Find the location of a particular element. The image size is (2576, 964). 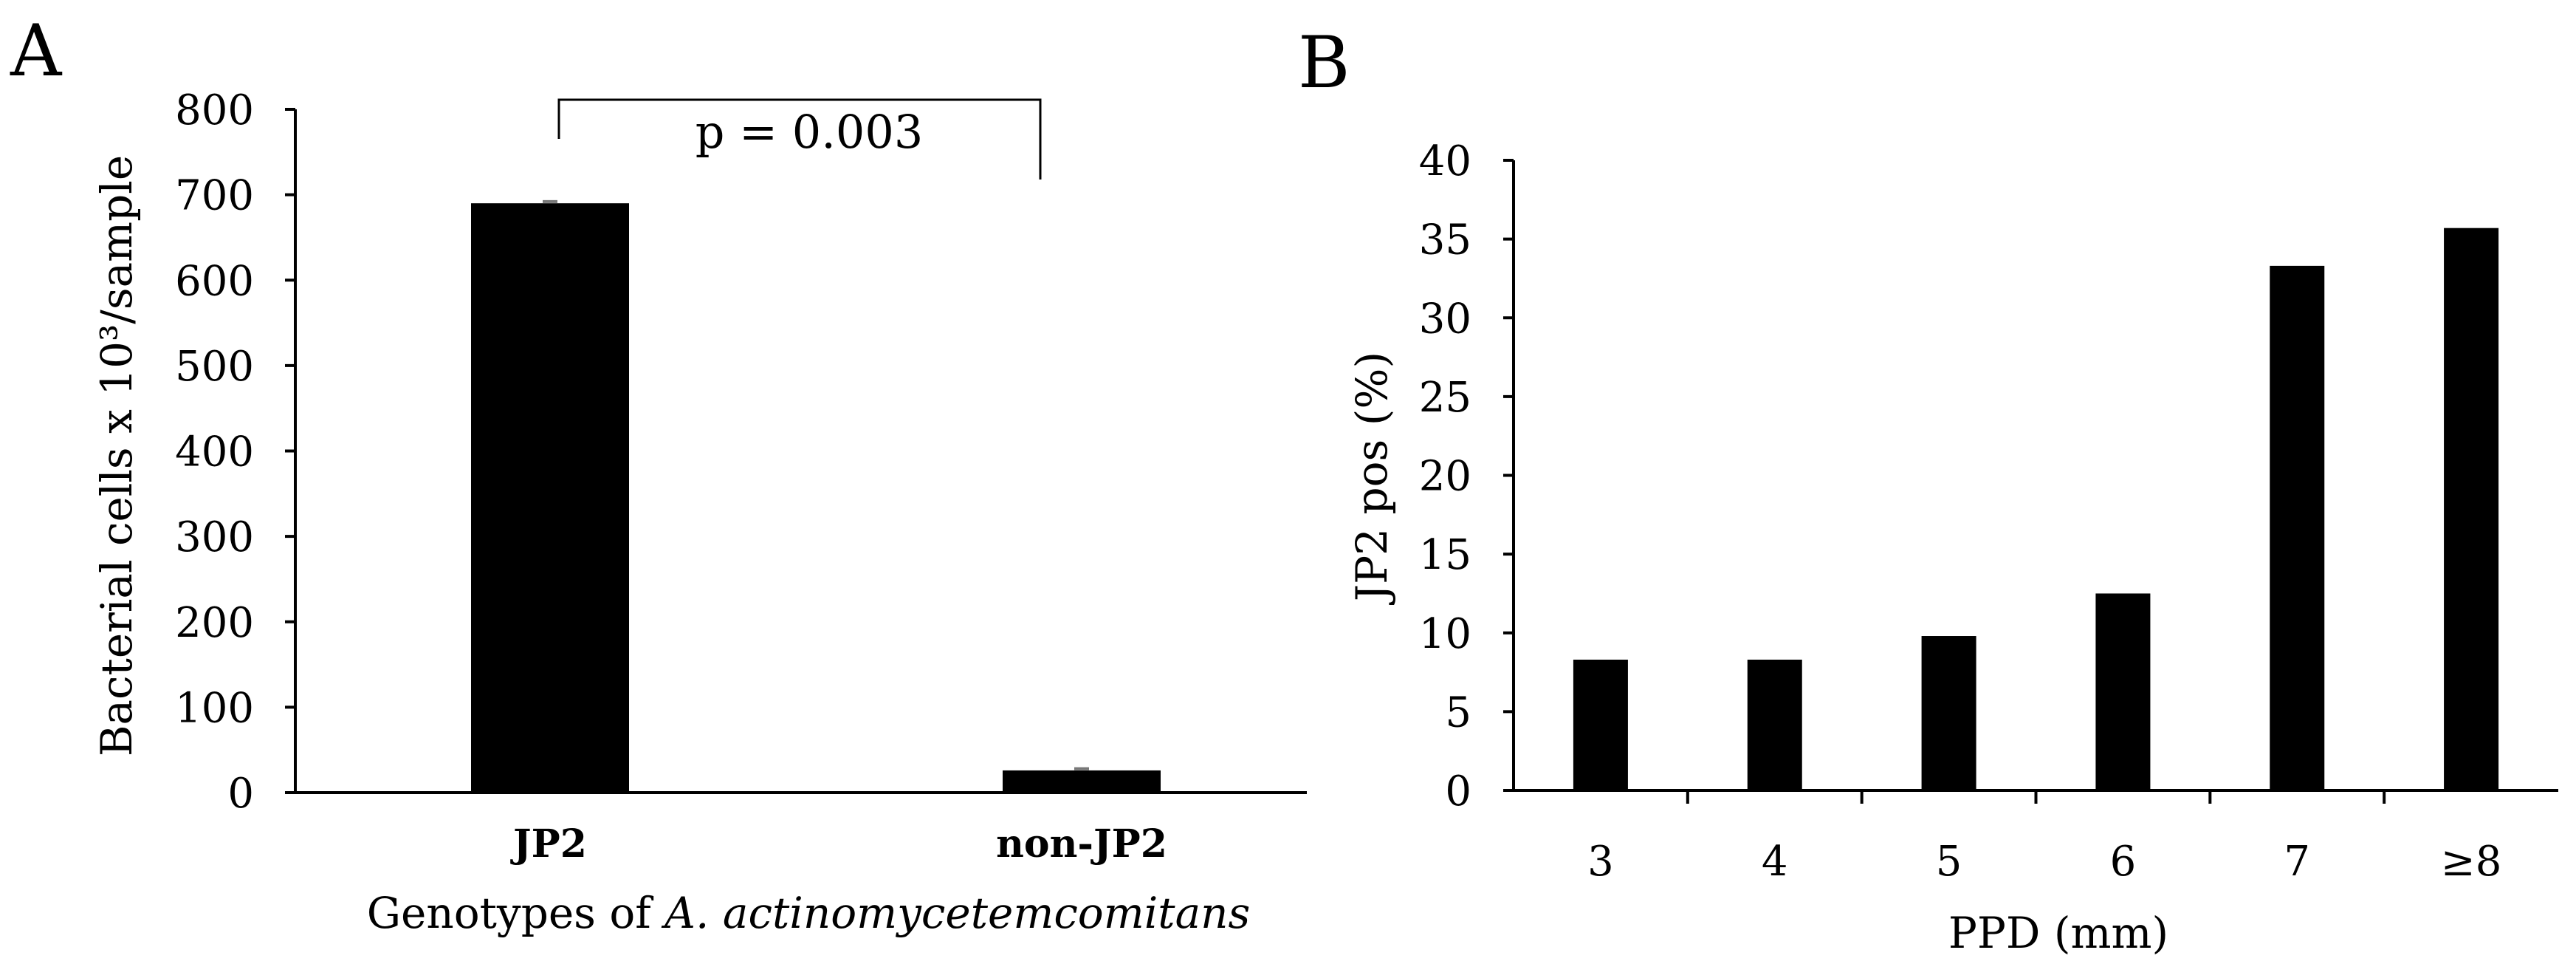

panel-a-x-tick-labels: JP2 non-JP2 is located at coordinates (838, 843).